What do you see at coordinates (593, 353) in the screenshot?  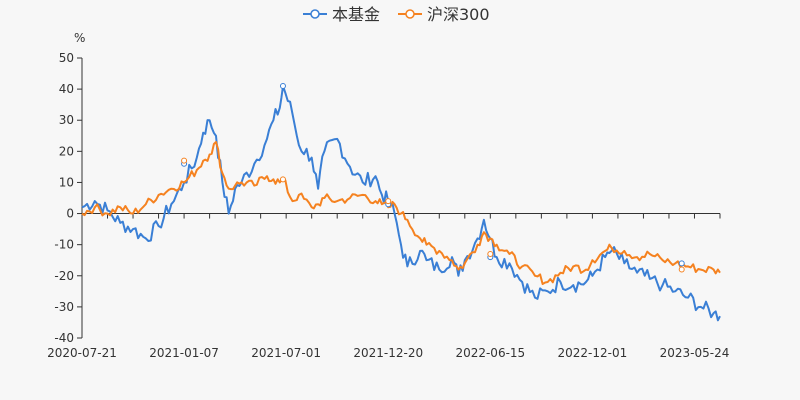 I see `x-tick-label: 2022-12-01` at bounding box center [593, 353].